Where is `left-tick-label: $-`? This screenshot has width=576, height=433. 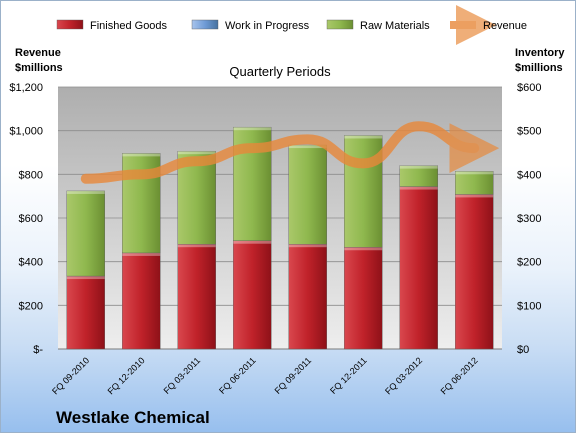 left-tick-label: $- is located at coordinates (38, 350).